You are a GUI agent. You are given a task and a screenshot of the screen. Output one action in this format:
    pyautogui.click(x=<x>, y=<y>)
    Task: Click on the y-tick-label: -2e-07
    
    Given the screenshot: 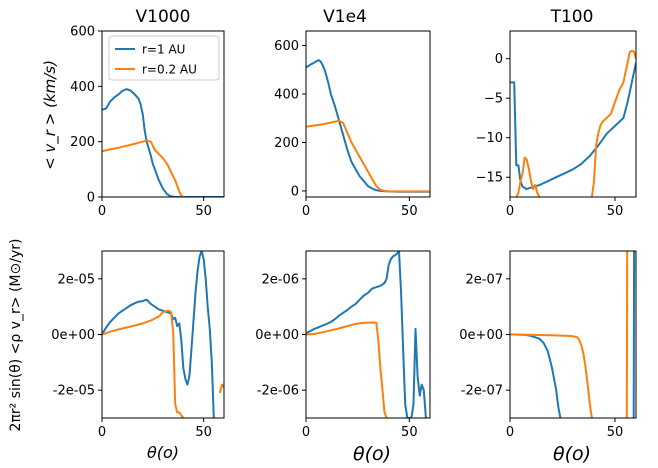 What is the action you would take?
    pyautogui.click(x=482, y=391)
    